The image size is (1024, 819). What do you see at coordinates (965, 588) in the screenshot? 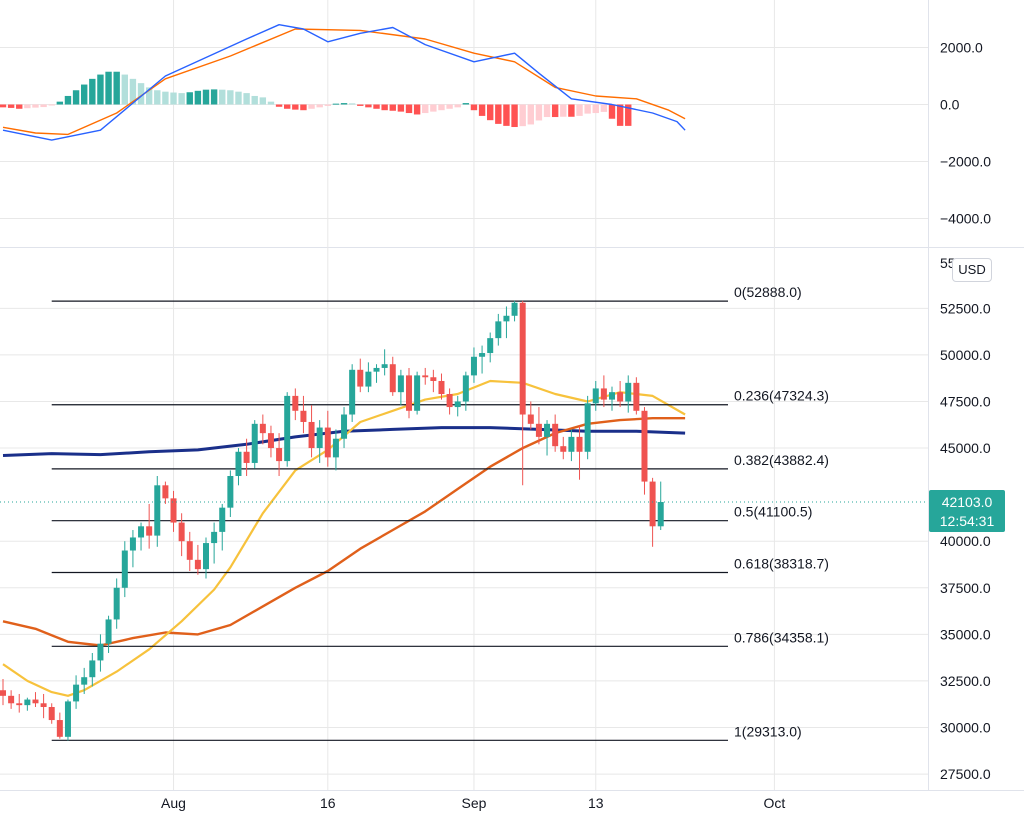
I see `price-tick-label: 37500.0` at bounding box center [965, 588].